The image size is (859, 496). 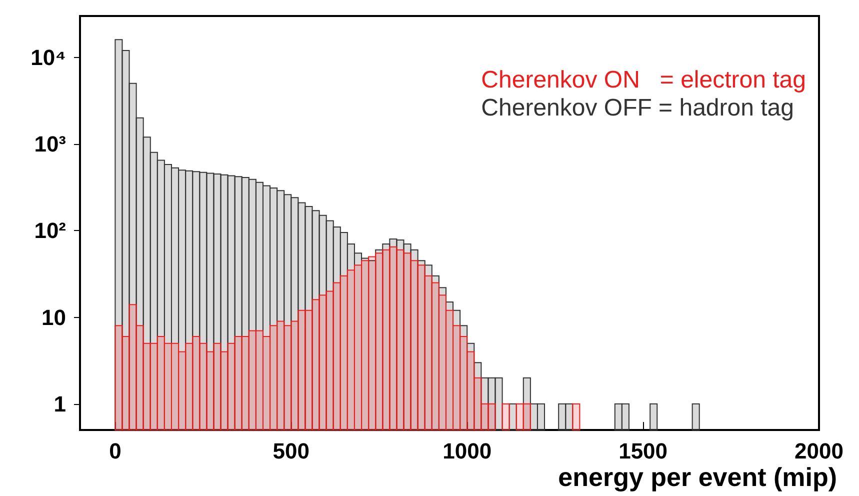 What do you see at coordinates (643, 451) in the screenshot?
I see `x-tick-label: 1500` at bounding box center [643, 451].